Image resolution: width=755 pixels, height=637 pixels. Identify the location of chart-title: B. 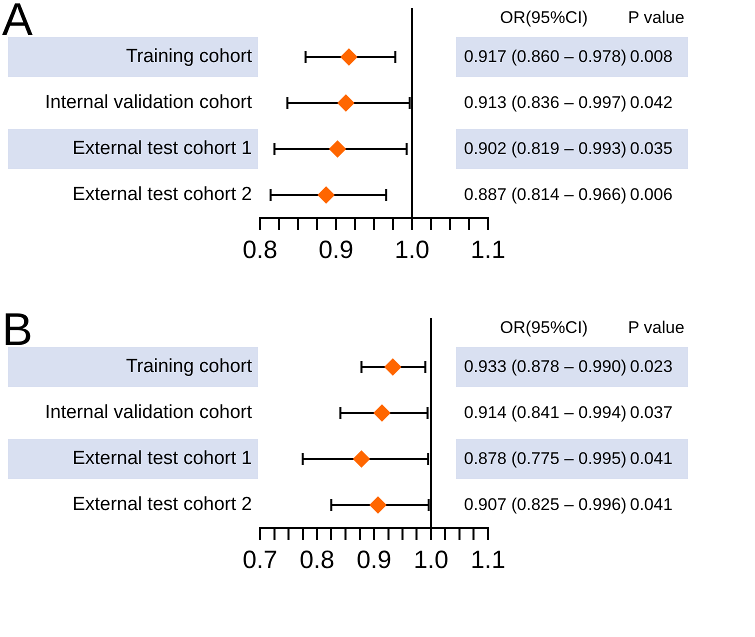
(17, 329).